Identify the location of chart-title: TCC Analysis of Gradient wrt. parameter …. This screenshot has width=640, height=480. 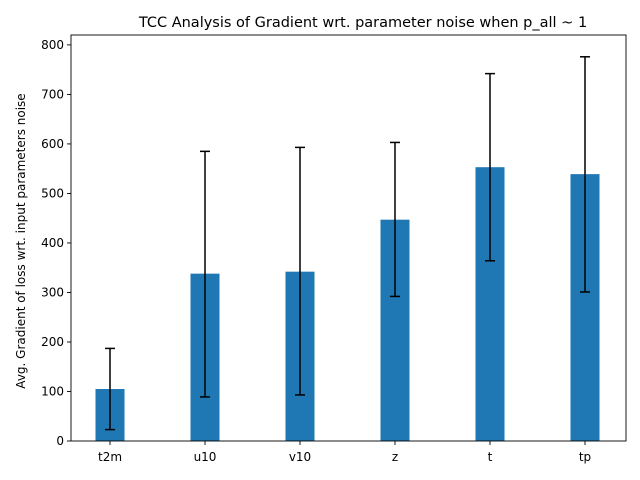
(362, 23).